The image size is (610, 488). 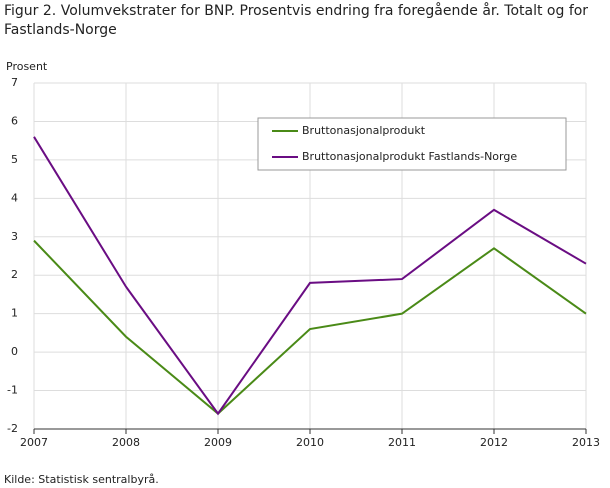 I want to click on y-tick-label: 0, so click(x=14, y=351).